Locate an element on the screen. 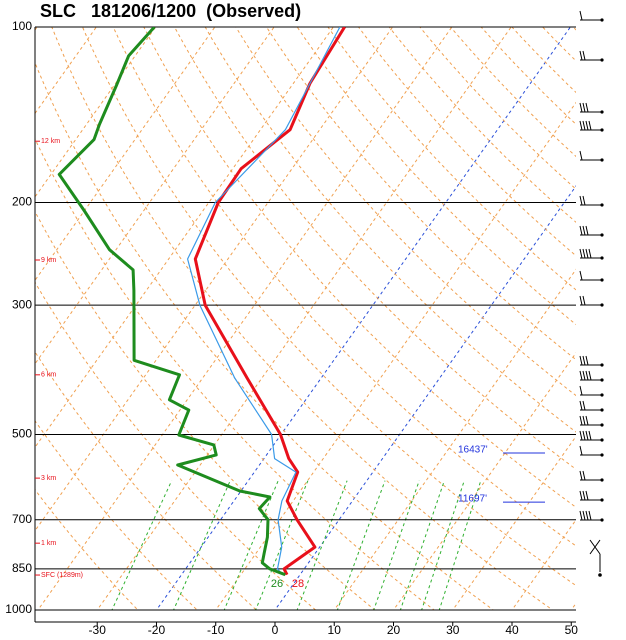 Image resolution: width=626 pixels, height=640 pixels. x-tick-label: -20 is located at coordinates (157, 630).